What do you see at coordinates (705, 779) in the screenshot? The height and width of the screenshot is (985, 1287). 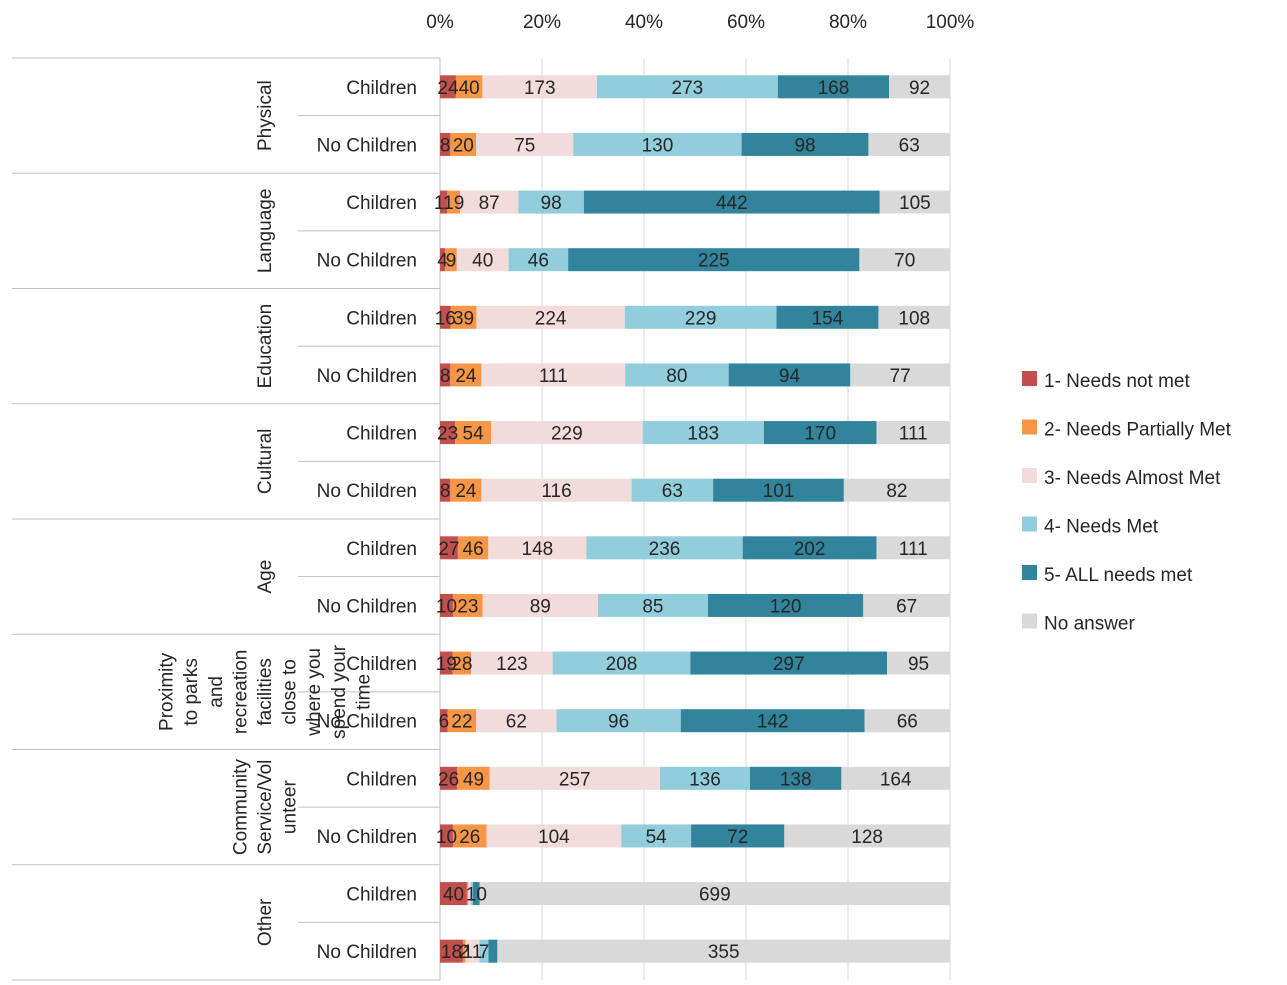 I see `data-label: 136` at bounding box center [705, 779].